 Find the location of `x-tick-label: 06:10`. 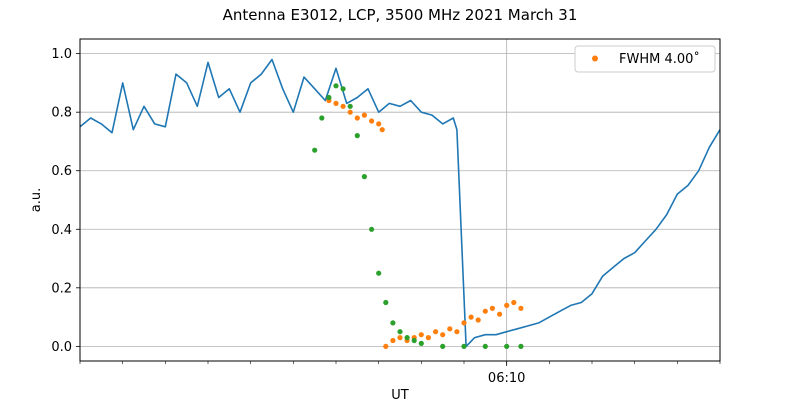

x-tick-label: 06:10 is located at coordinates (506, 378).